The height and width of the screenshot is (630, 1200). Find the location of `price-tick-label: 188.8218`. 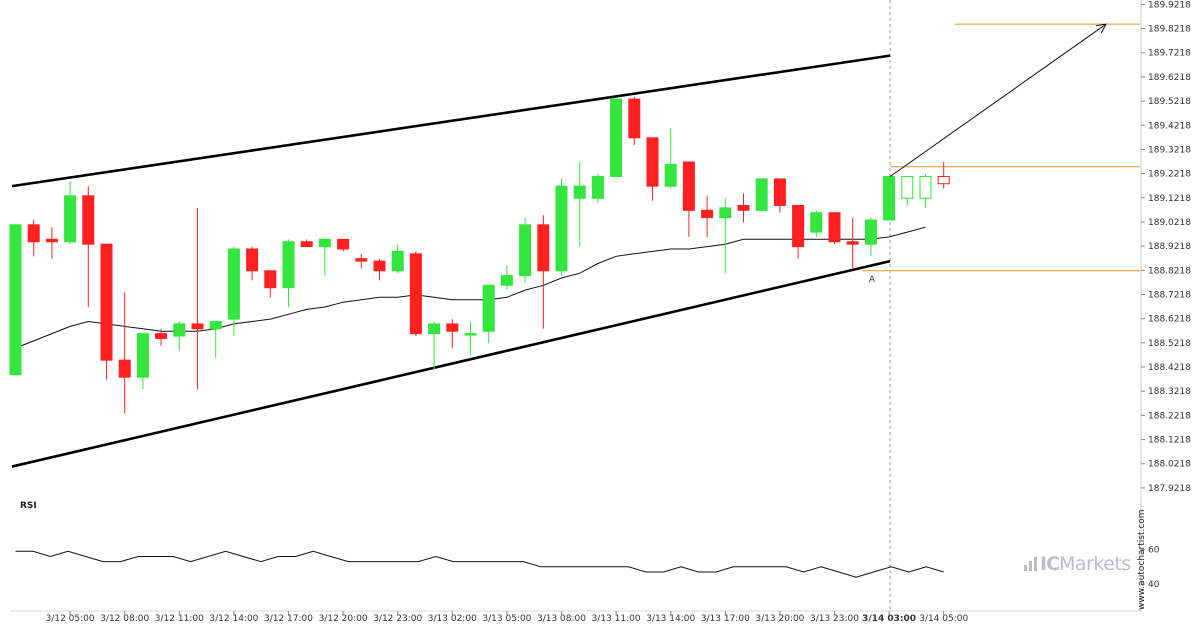

price-tick-label: 188.8218 is located at coordinates (1169, 271).